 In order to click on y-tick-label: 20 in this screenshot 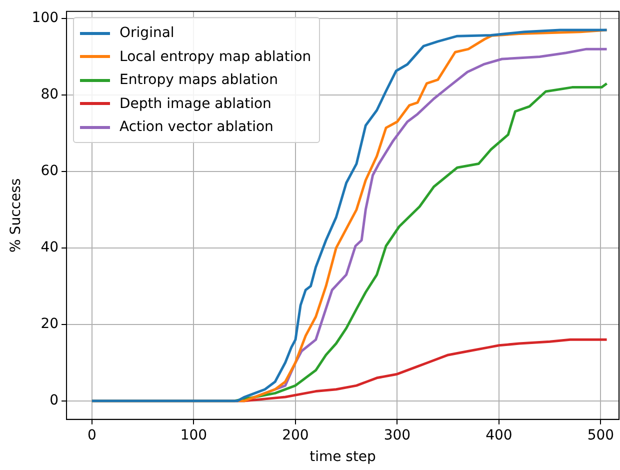, I will do `click(49, 324)`.